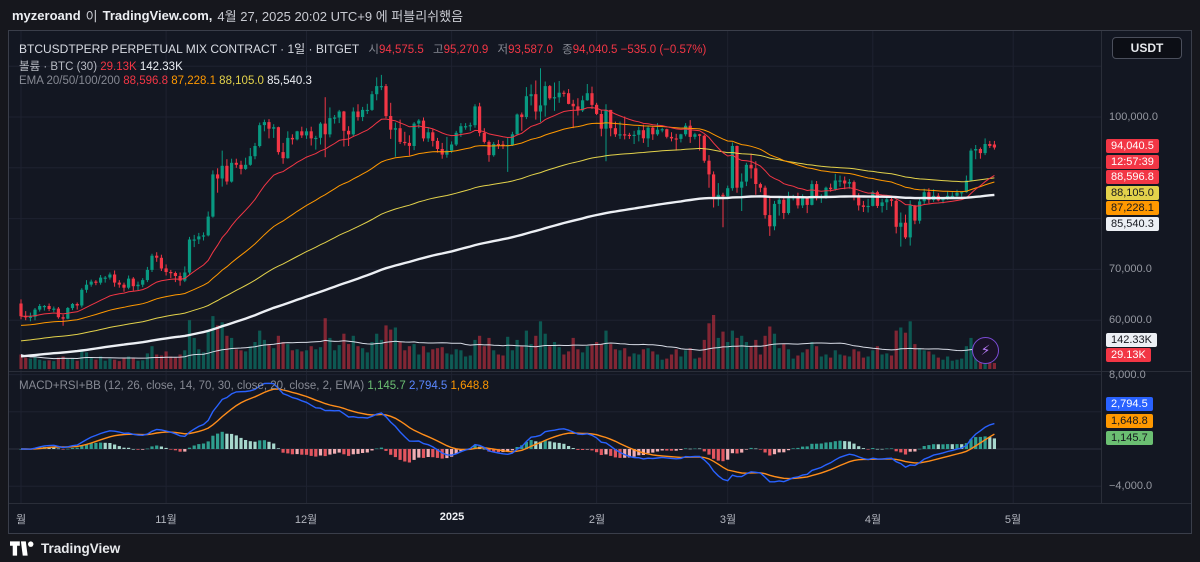 The image size is (1200, 562). Describe the element at coordinates (452, 517) in the screenshot. I see `time-axis-label: 2025` at that location.